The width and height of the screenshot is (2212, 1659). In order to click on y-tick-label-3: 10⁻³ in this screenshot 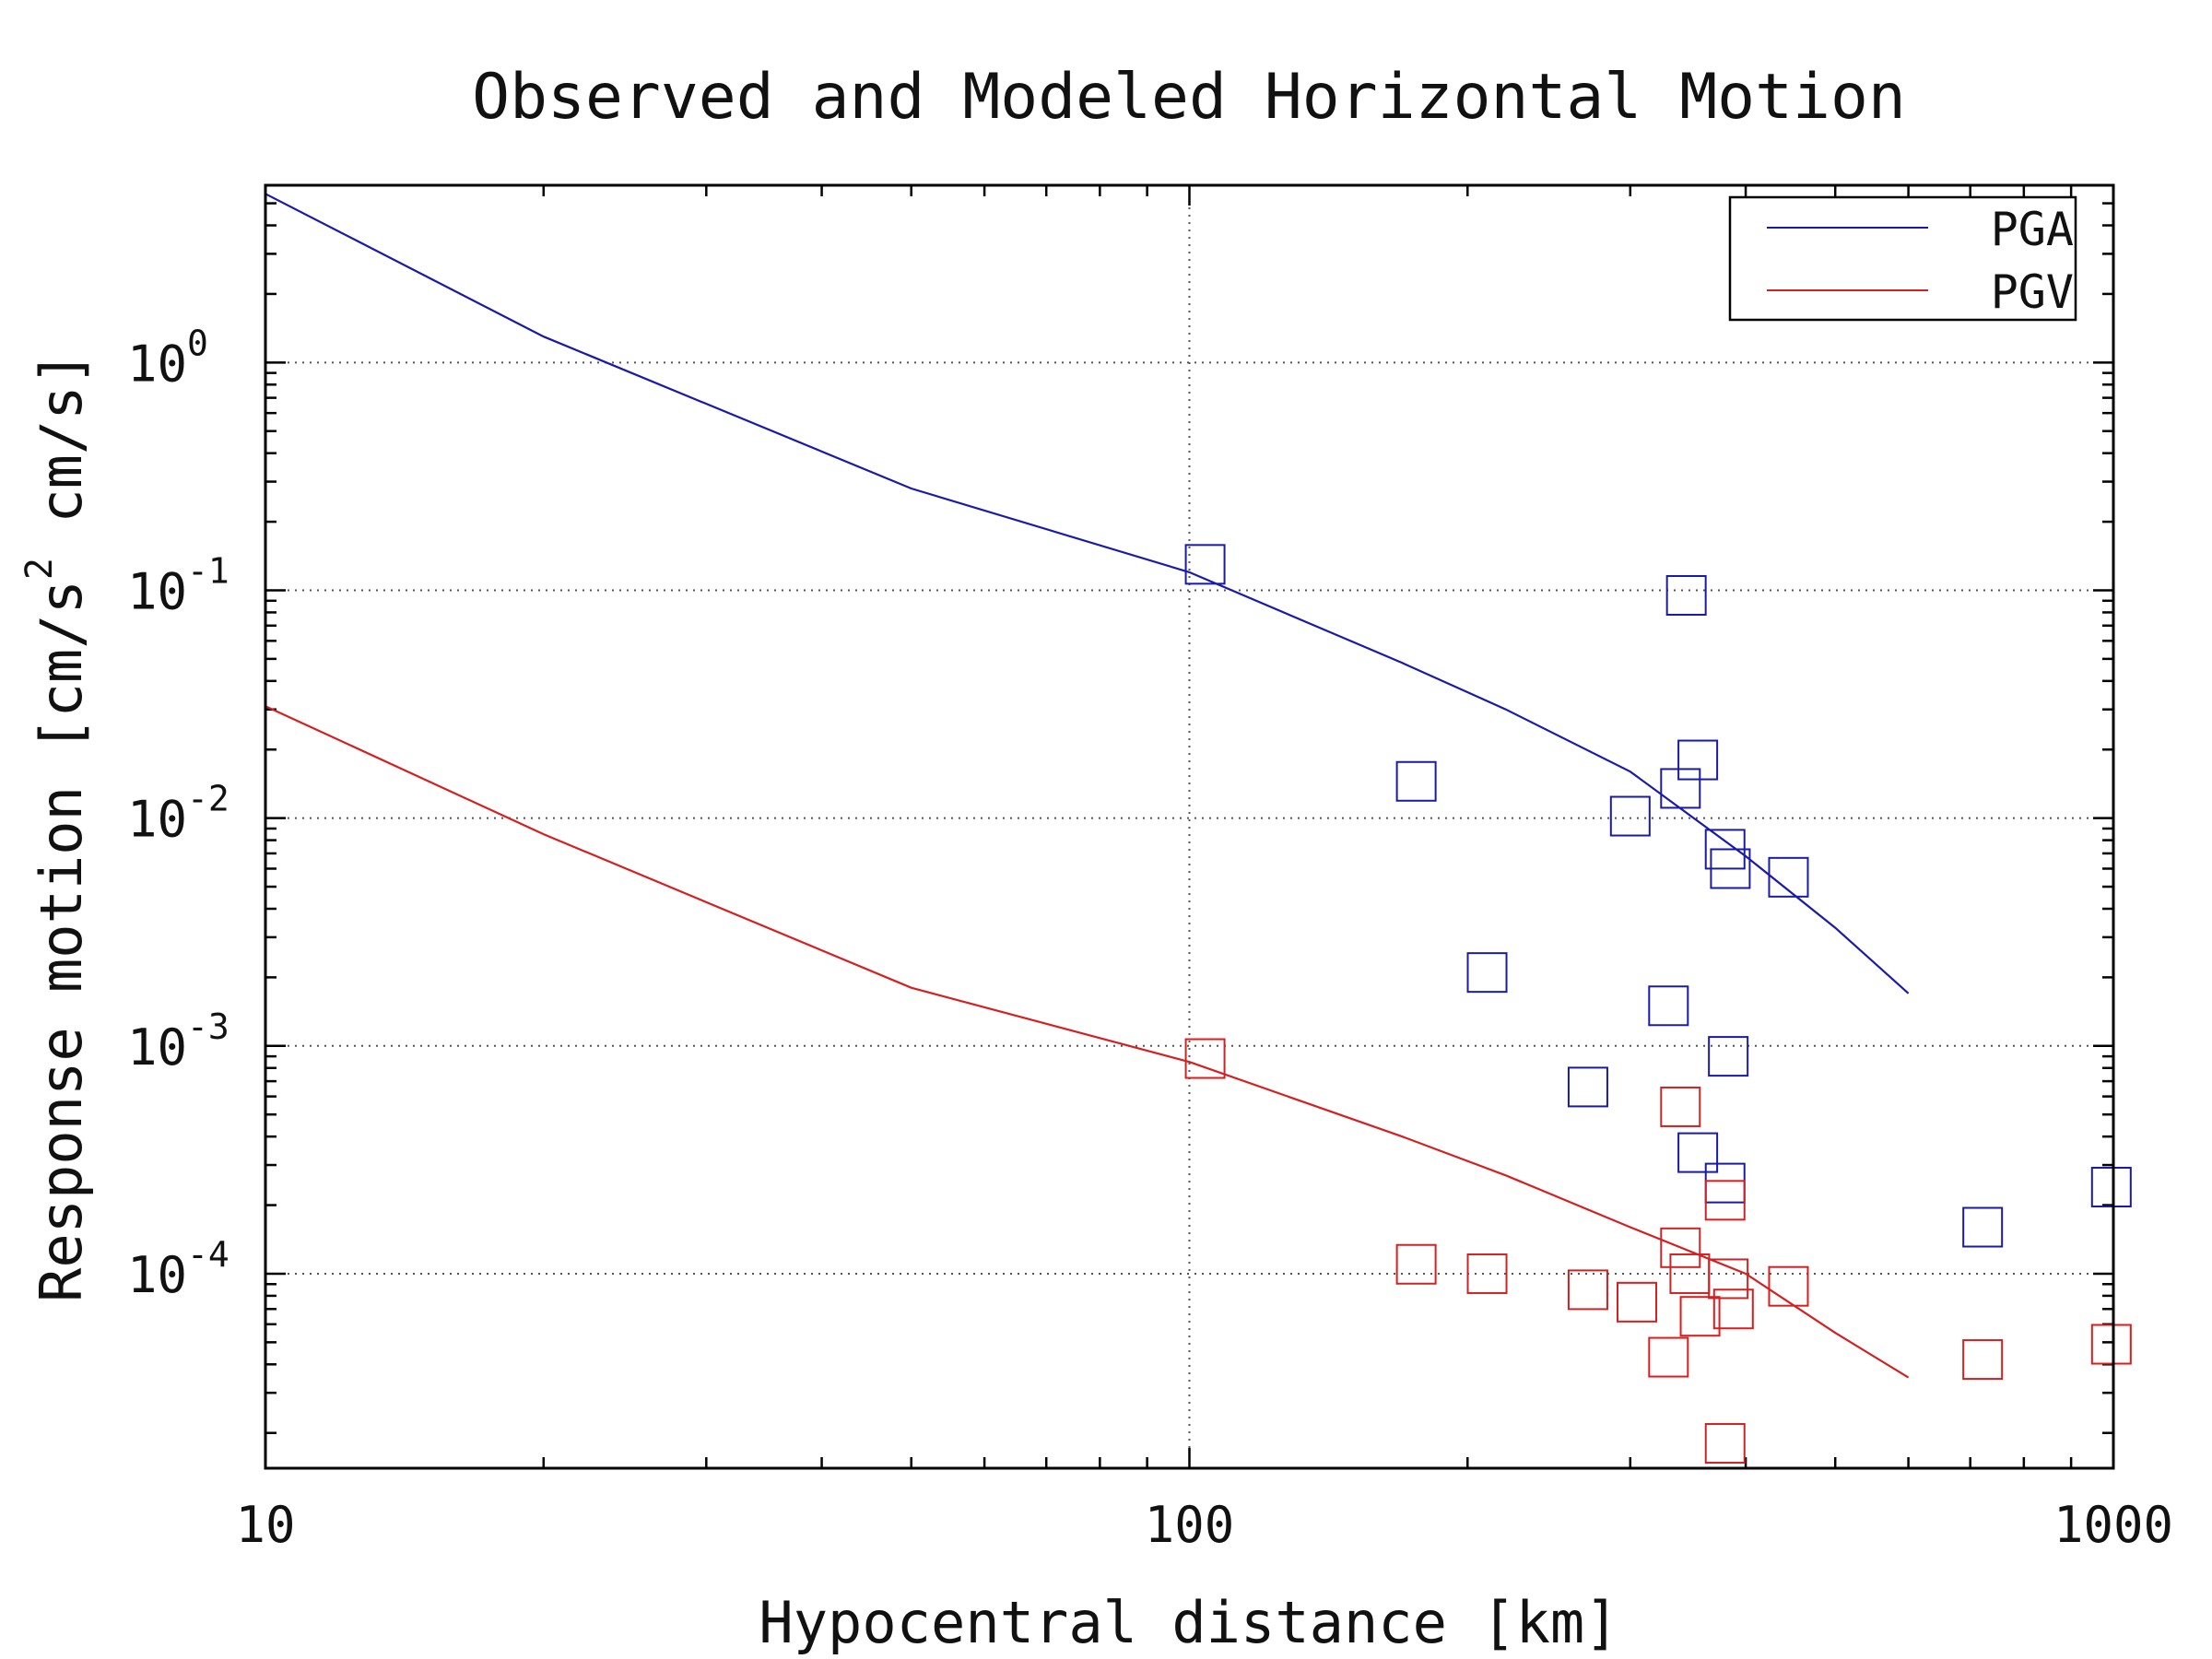, I will do `click(178, 1041)`.